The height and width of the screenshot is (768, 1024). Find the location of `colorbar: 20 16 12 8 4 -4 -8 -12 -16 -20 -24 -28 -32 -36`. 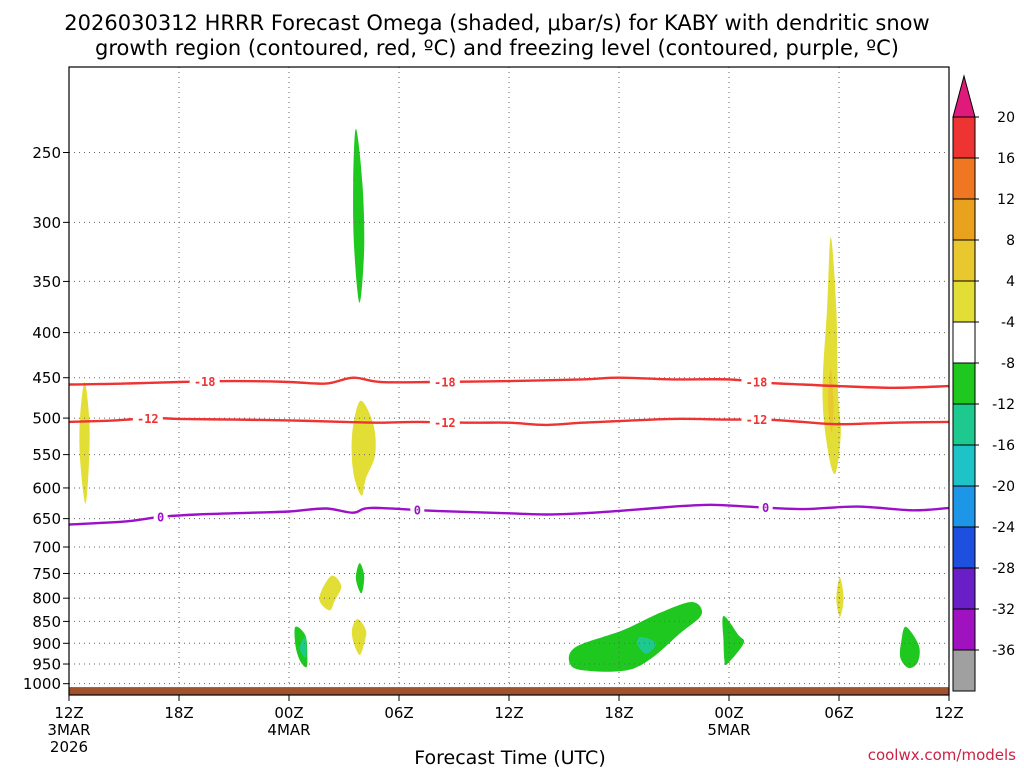

colorbar: 20 16 12 8 4 -4 -8 -12 -16 -20 -24 -28 -32 -36 is located at coordinates (983, 383).